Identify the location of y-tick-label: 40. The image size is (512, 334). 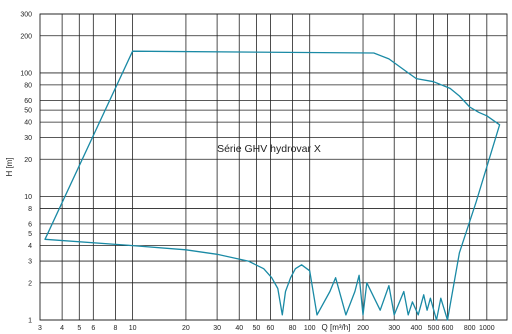
(28, 123).